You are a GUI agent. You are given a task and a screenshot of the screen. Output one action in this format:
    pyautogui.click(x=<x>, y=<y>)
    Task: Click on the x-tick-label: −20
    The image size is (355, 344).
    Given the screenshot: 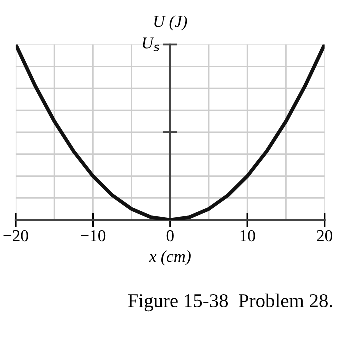 What is the action you would take?
    pyautogui.click(x=16, y=236)
    